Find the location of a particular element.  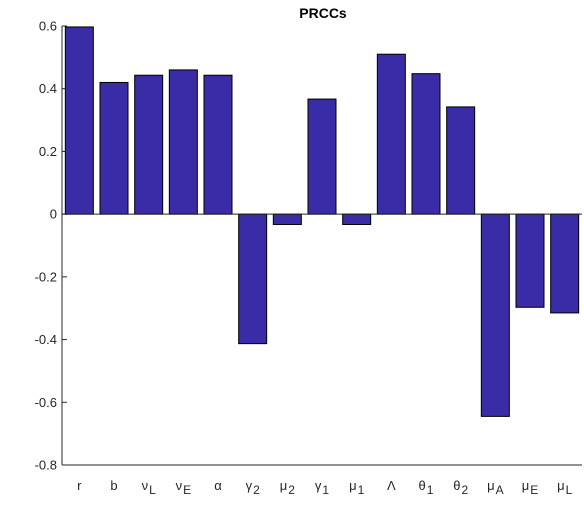

x-tick-label: μA is located at coordinates (495, 487).